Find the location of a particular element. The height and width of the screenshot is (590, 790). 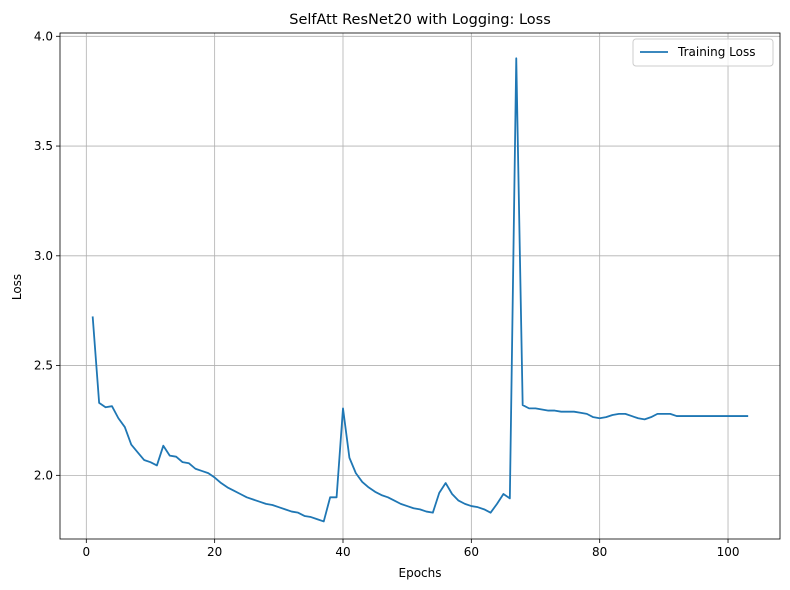

x-tick-label: 80 is located at coordinates (599, 552).